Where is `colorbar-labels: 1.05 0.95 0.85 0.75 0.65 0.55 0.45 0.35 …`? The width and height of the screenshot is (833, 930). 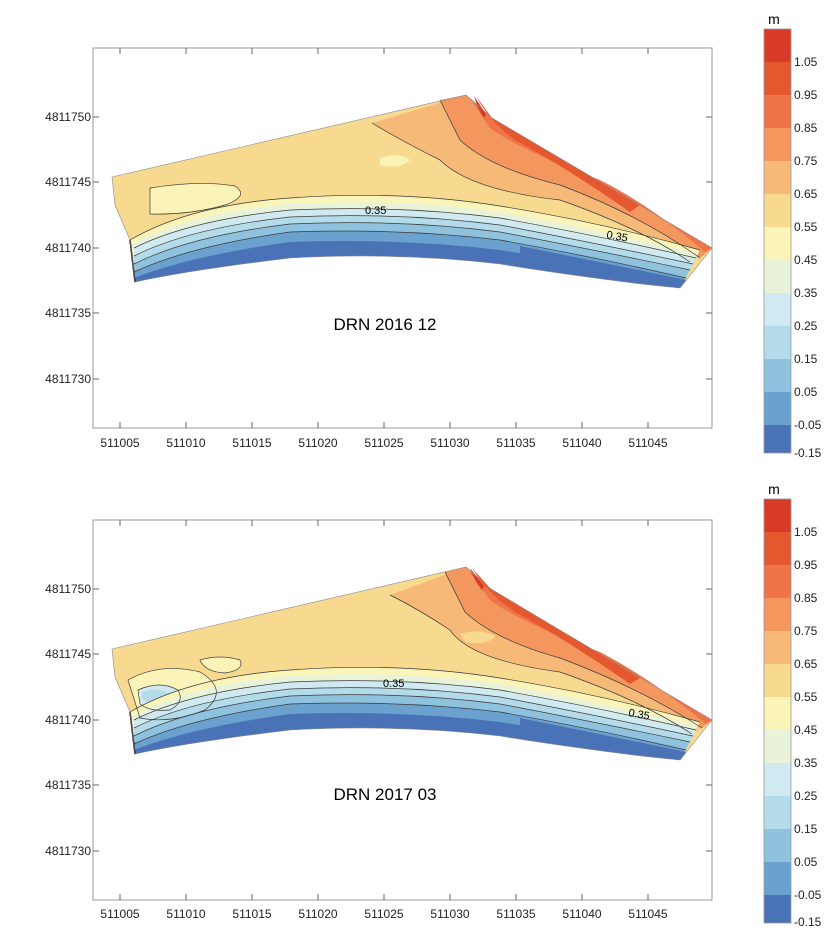
colorbar-labels: 1.05 0.95 0.85 0.75 0.65 0.55 0.45 0.35 … is located at coordinates (808, 727).